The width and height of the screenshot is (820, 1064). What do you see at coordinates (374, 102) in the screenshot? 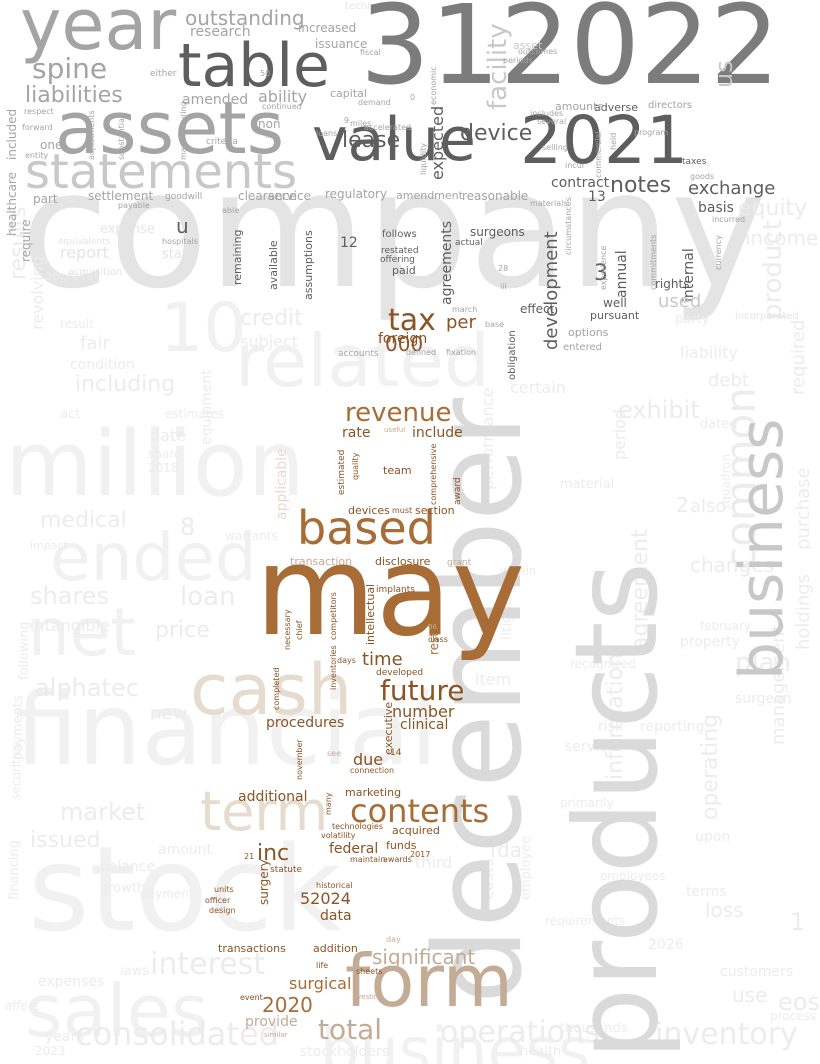
I see `cloud-word: demand` at bounding box center [374, 102].